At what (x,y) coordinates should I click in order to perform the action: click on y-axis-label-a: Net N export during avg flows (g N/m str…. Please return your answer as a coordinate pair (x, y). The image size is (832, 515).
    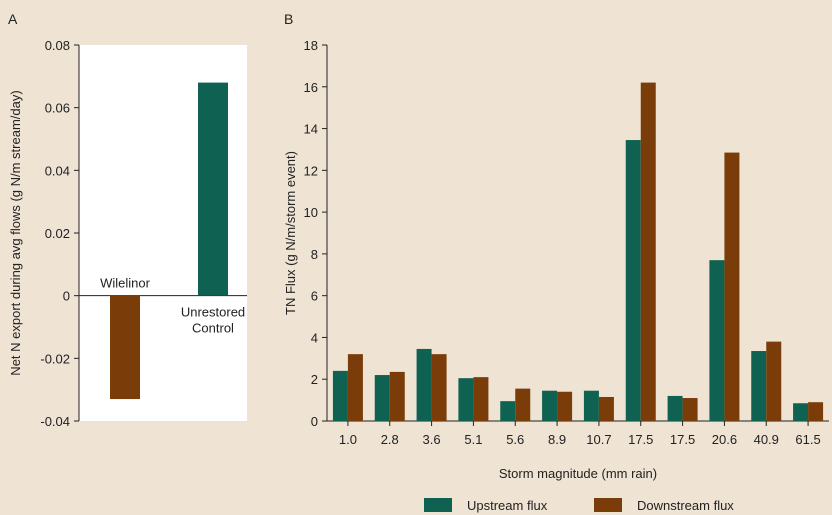
    Looking at the image, I should click on (15, 232).